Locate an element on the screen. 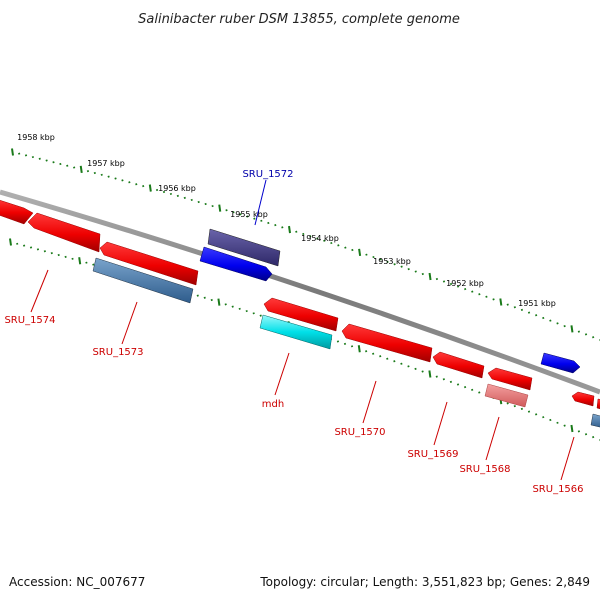 The width and height of the screenshot is (600, 600). gene-arrow-blue-forward is located at coordinates (236, 264).